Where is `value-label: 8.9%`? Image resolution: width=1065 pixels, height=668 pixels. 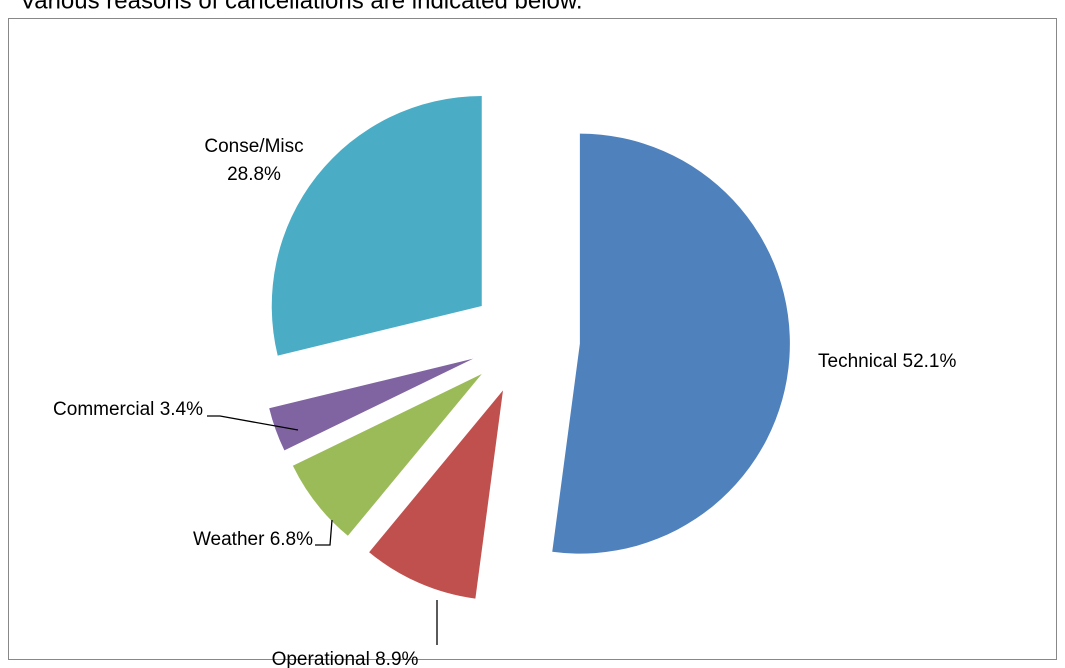
value-label: 8.9% is located at coordinates (396, 658).